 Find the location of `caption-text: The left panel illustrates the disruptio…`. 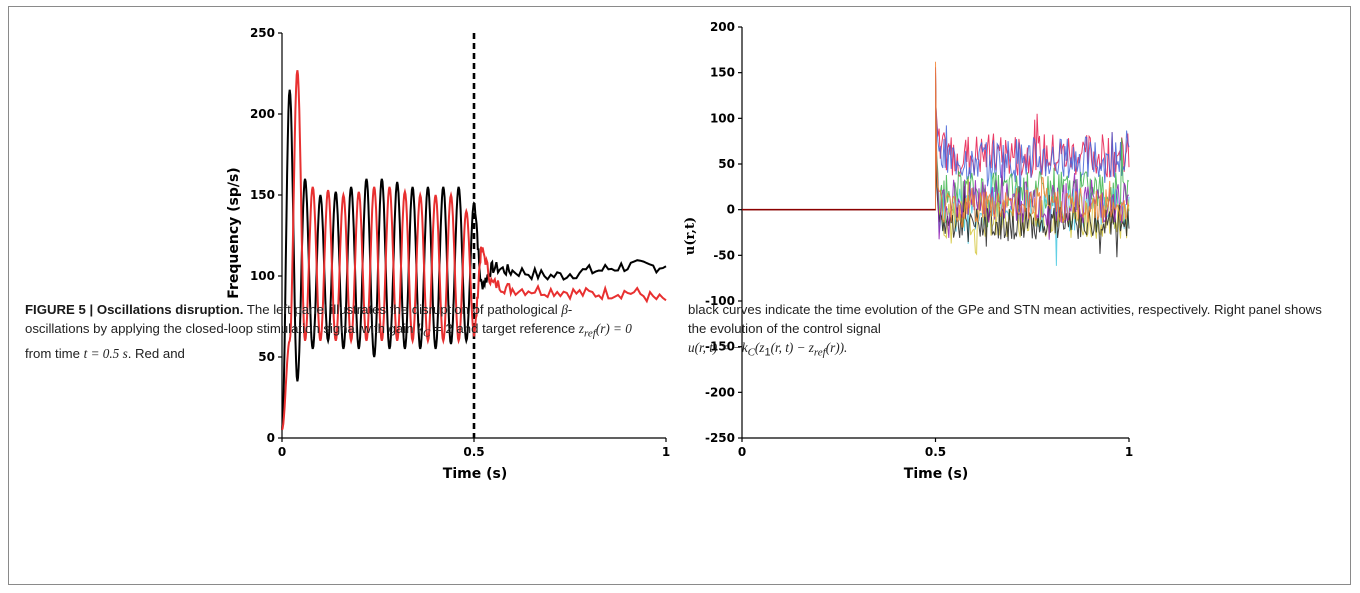

caption-text: The left panel illustrates the disruptio… is located at coordinates (402, 309).